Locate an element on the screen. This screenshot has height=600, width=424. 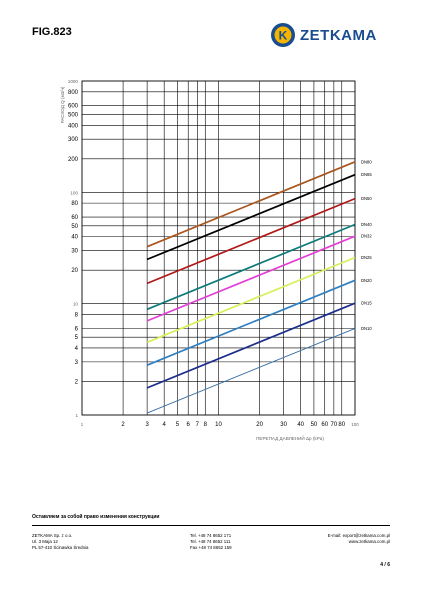
y-tick-label: 40 is located at coordinates (74, 238).